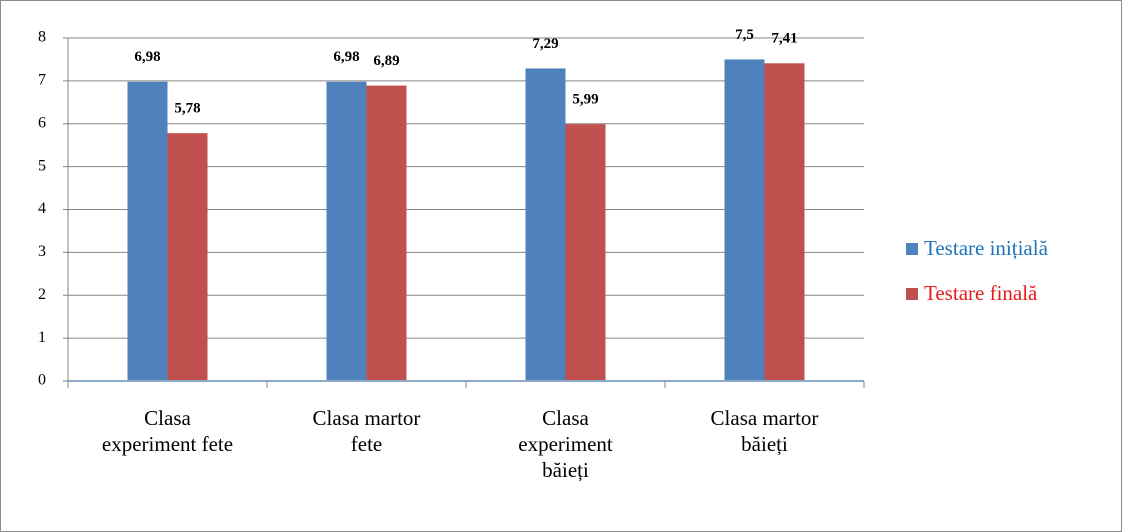  I want to click on x-tick-label: Clasa martor băieți, so click(764, 431).